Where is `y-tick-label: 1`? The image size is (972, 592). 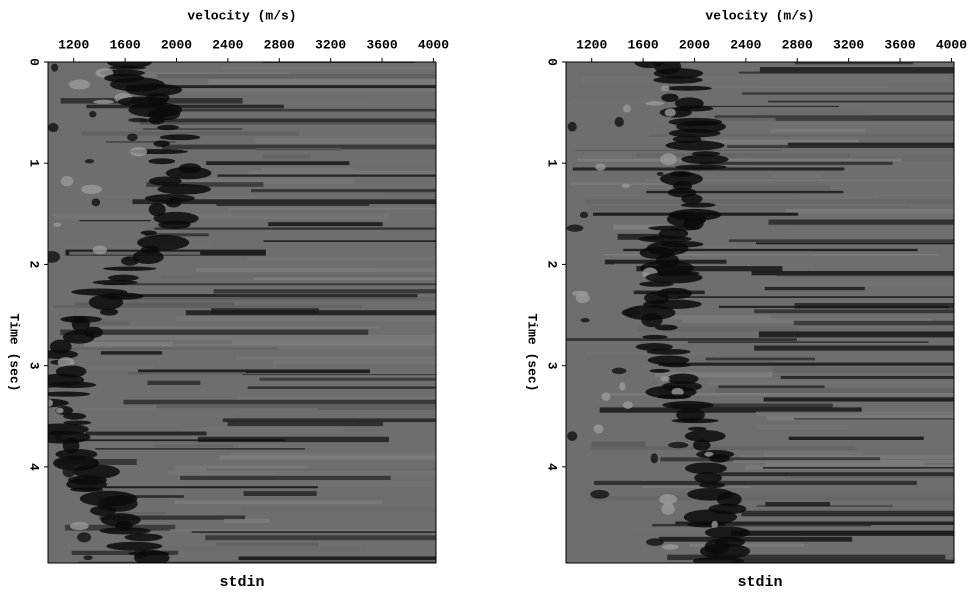
y-tick-label: 1 is located at coordinates (34, 163).